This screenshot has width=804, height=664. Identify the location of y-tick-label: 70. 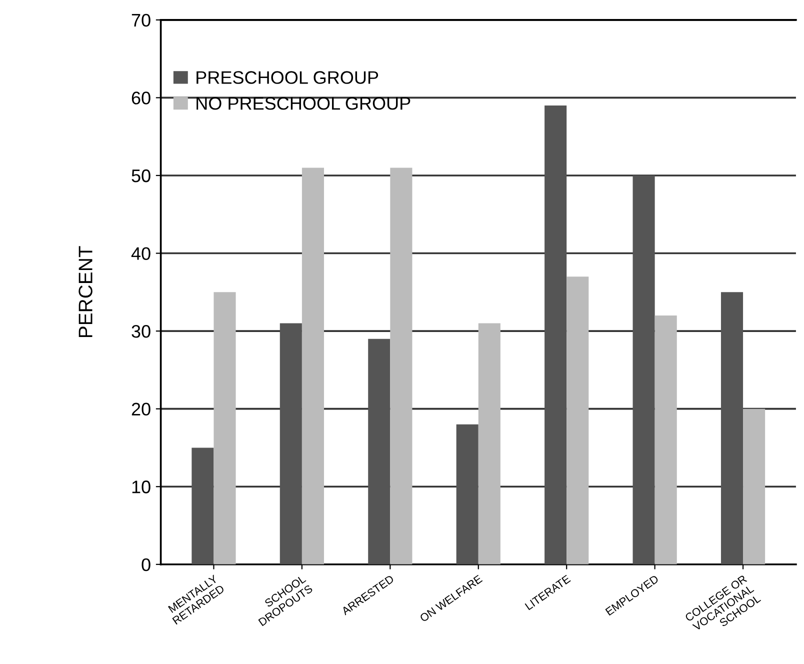
(141, 20).